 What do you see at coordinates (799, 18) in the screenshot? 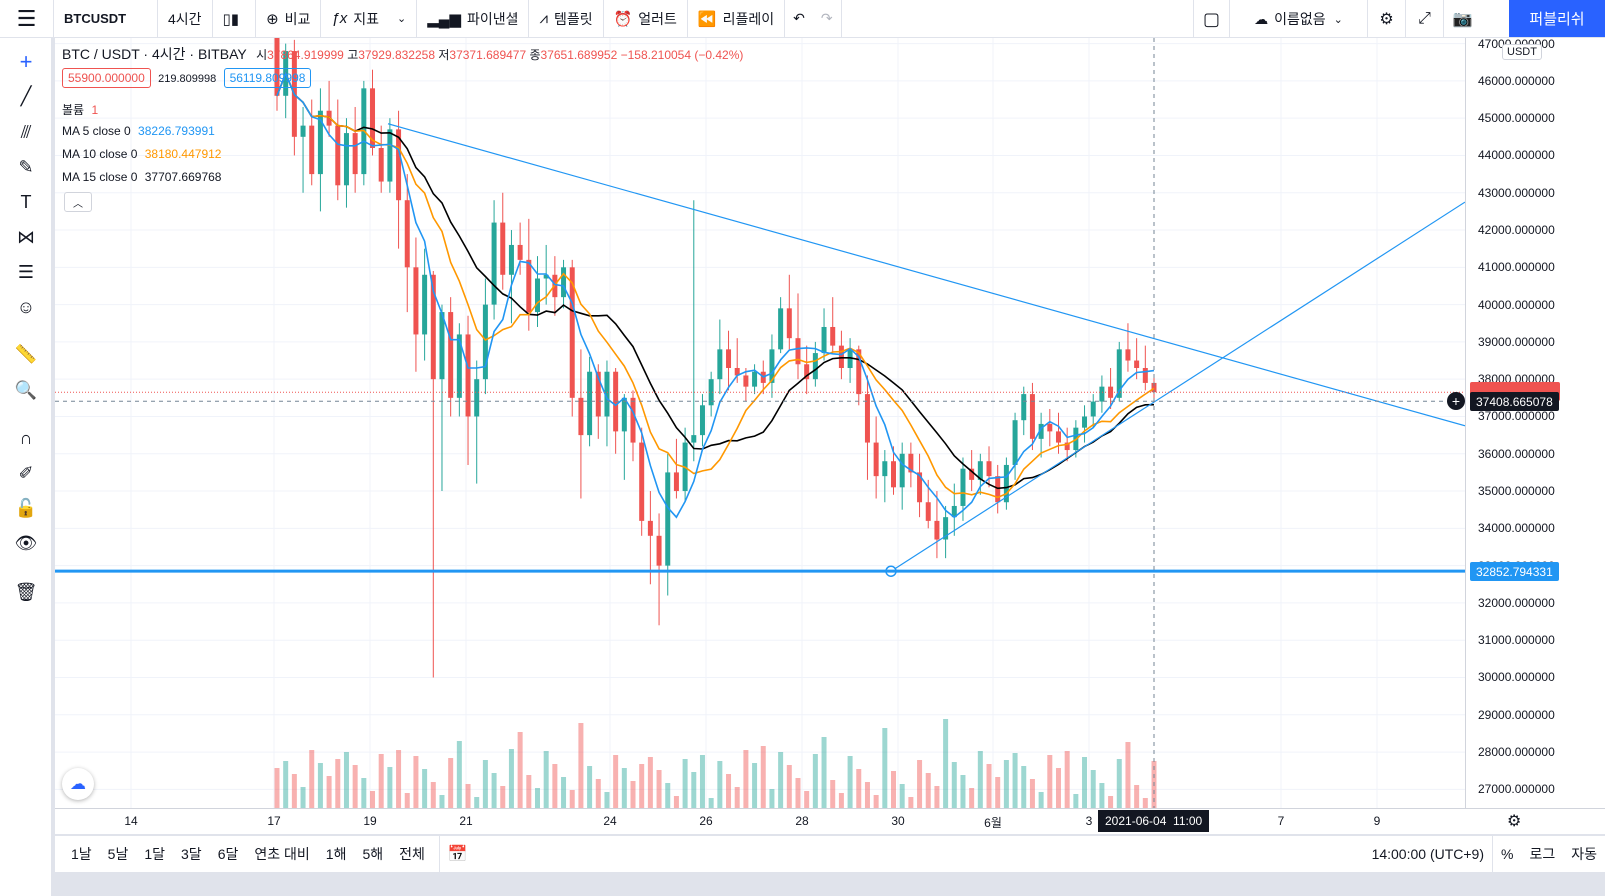
I see `undo-button: ↶` at bounding box center [799, 18].